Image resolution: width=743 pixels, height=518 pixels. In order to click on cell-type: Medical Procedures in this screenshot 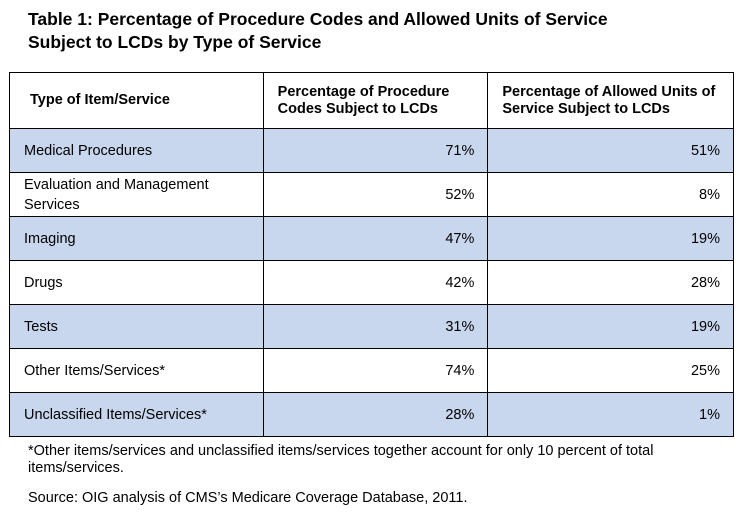, I will do `click(136, 150)`.